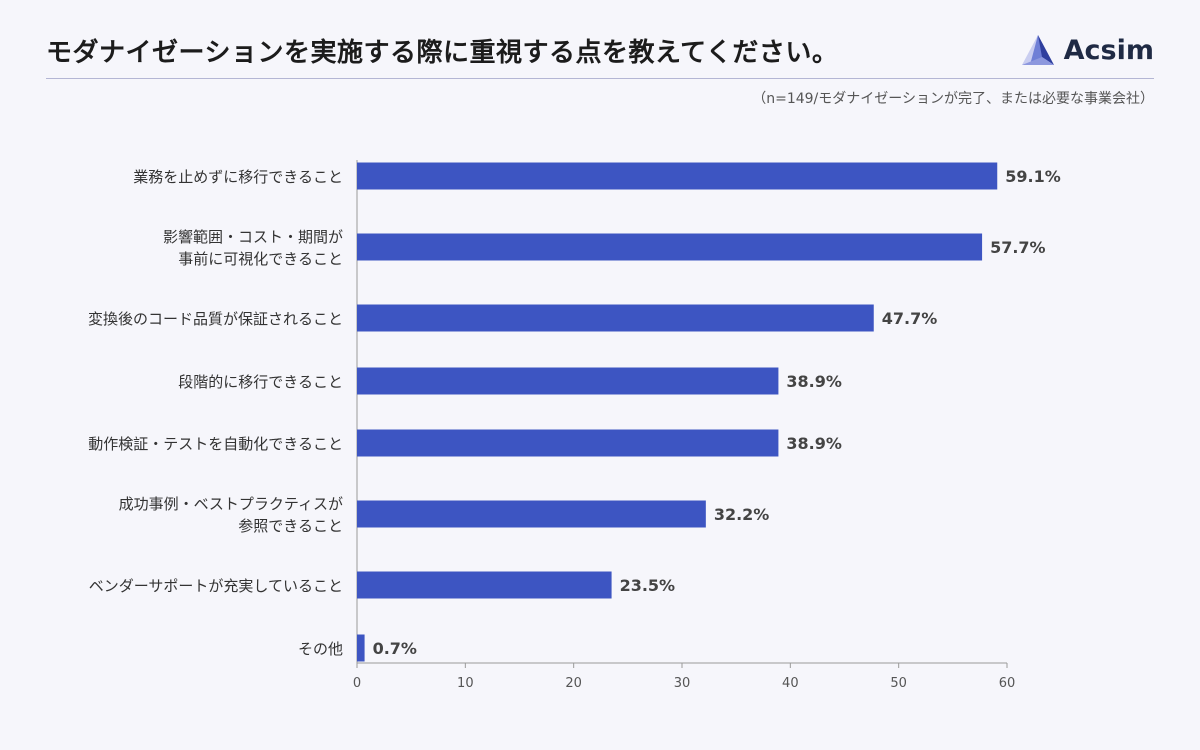 The width and height of the screenshot is (1200, 750). I want to click on x-tick-label: 50, so click(898, 683).